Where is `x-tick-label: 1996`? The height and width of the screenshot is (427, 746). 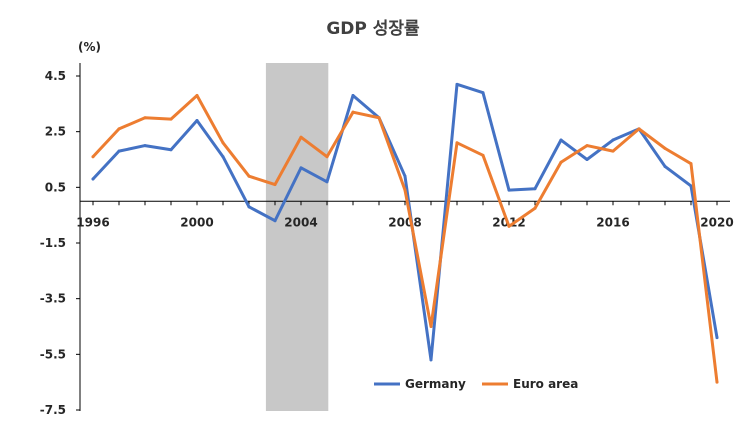
x-tick-label: 1996 is located at coordinates (92, 222).